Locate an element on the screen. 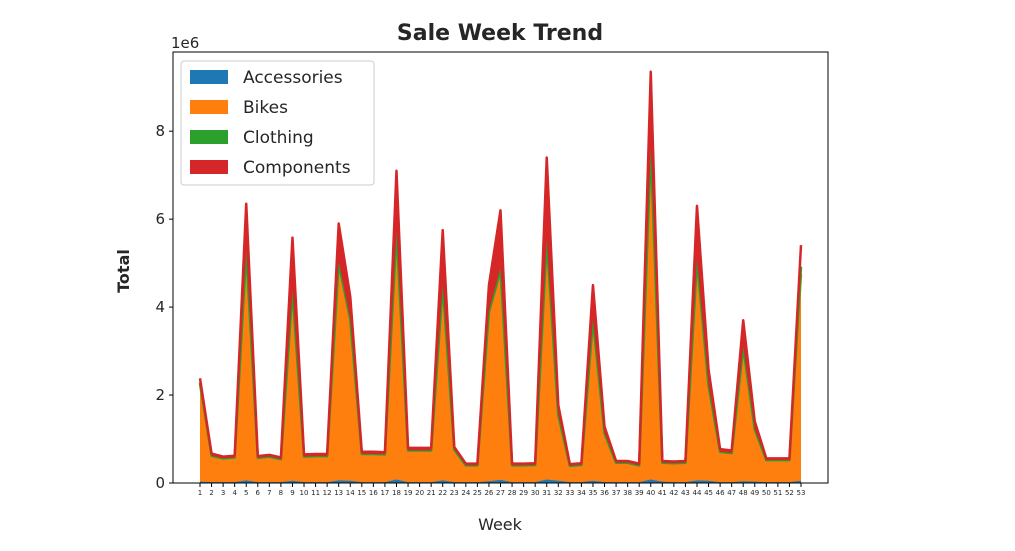 The width and height of the screenshot is (1015, 551). x-axis-label: Week is located at coordinates (500, 524).